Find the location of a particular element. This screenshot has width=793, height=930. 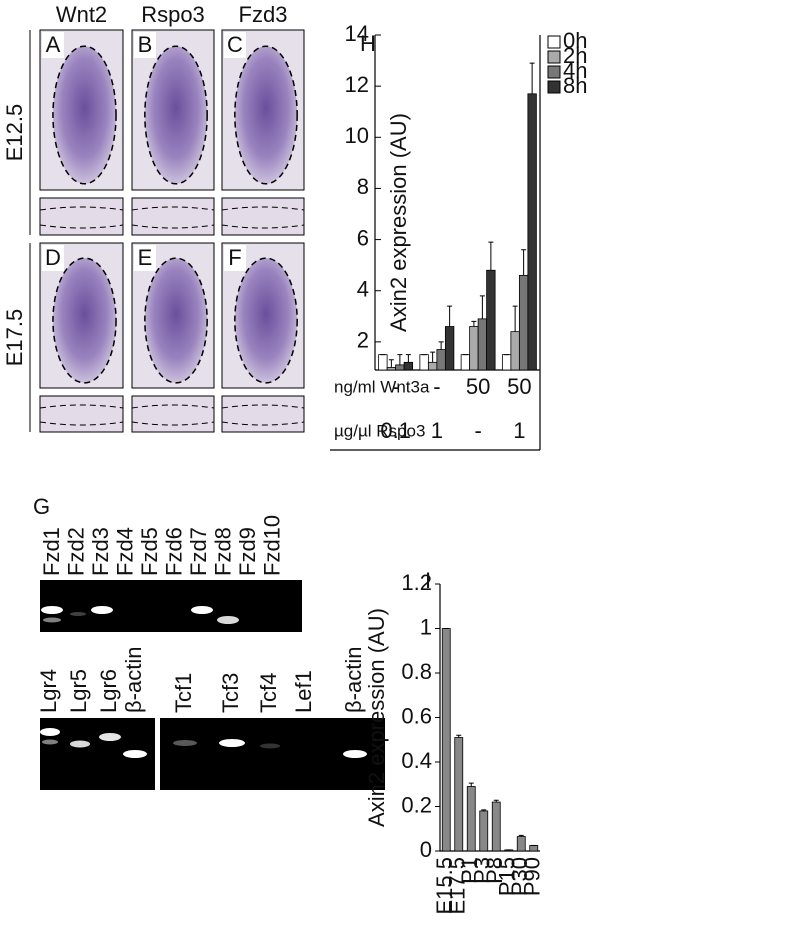

panel-letter: A is located at coordinates (53, 44).